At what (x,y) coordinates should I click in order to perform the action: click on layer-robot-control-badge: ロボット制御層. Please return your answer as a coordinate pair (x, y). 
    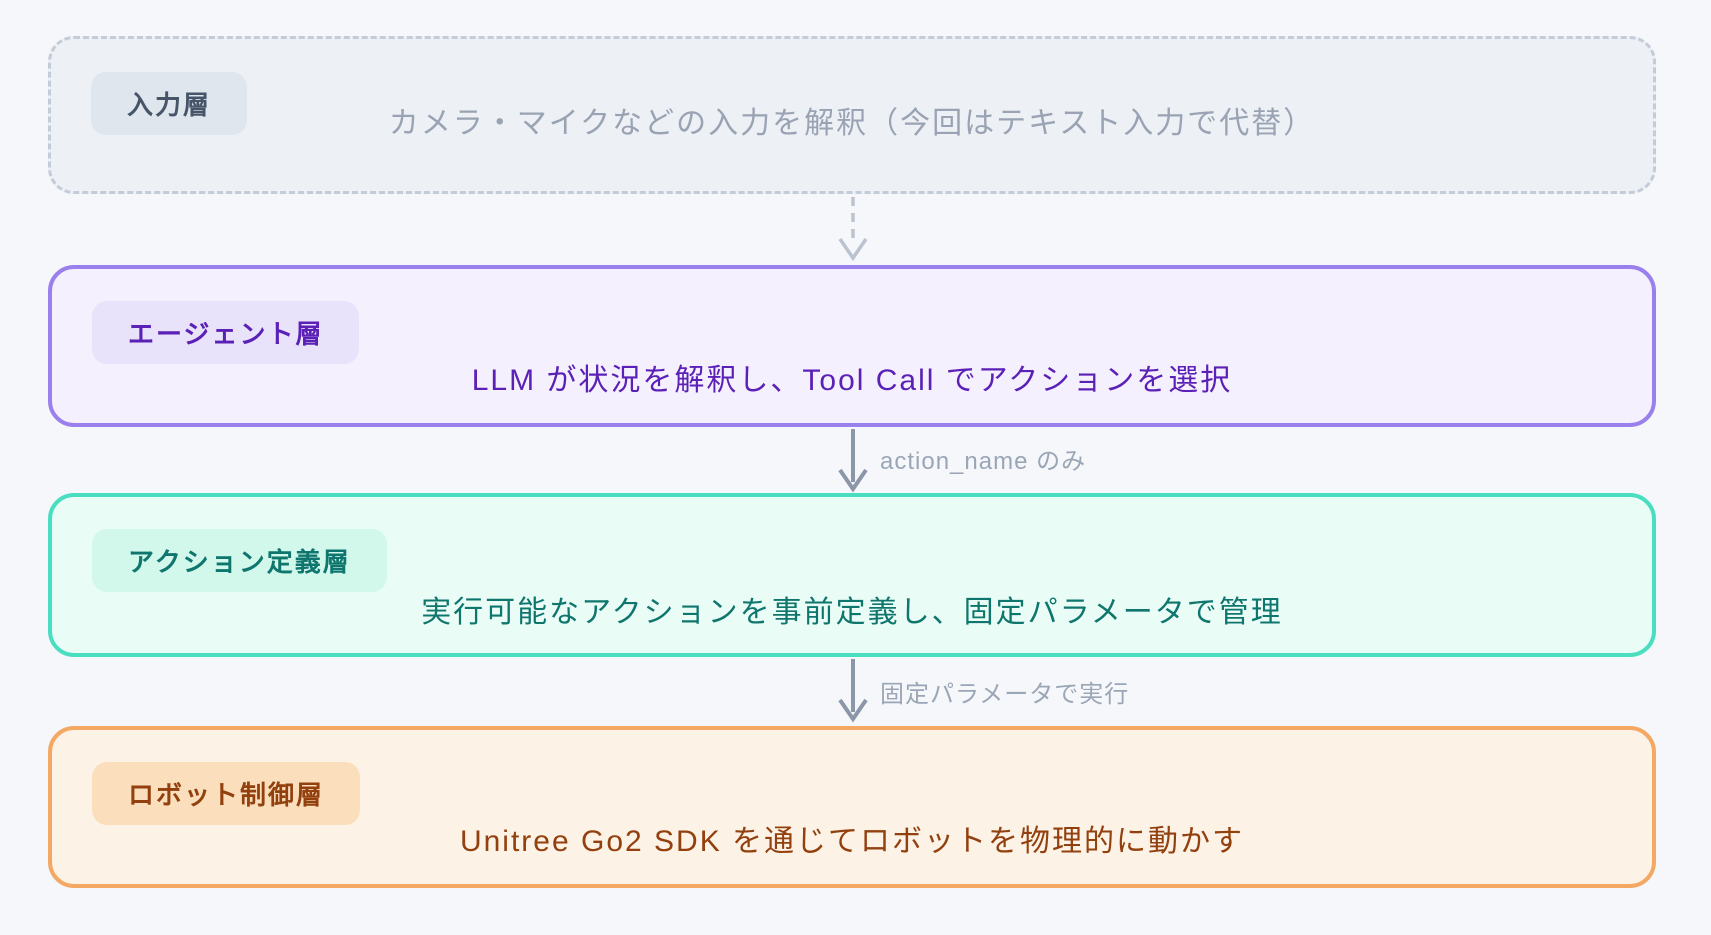
    Looking at the image, I should click on (226, 793).